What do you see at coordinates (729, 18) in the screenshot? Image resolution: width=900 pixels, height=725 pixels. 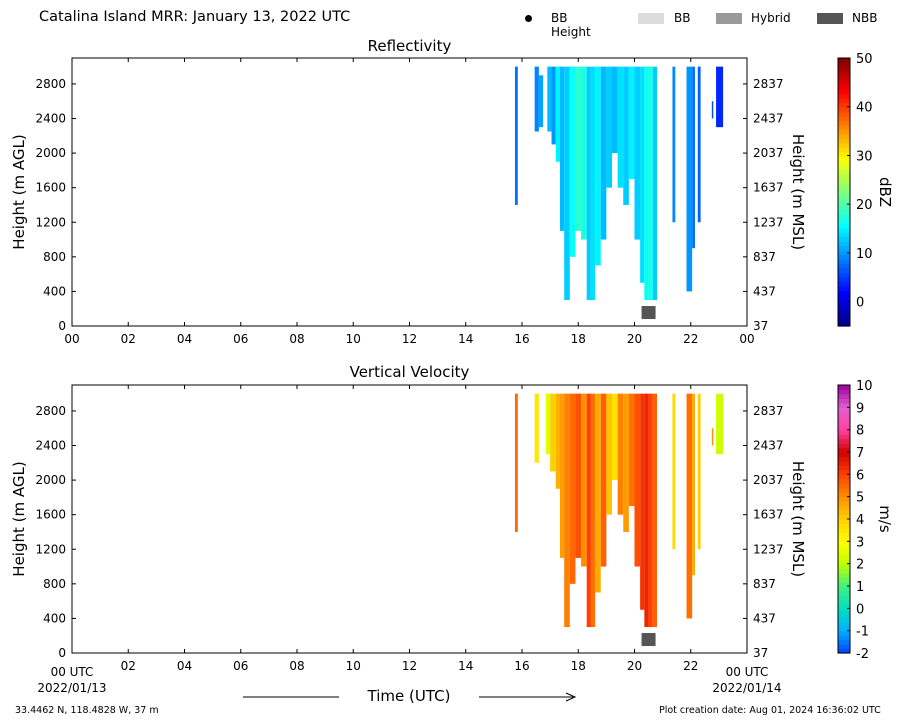 I see `legend-swatch-hybrid-icon` at bounding box center [729, 18].